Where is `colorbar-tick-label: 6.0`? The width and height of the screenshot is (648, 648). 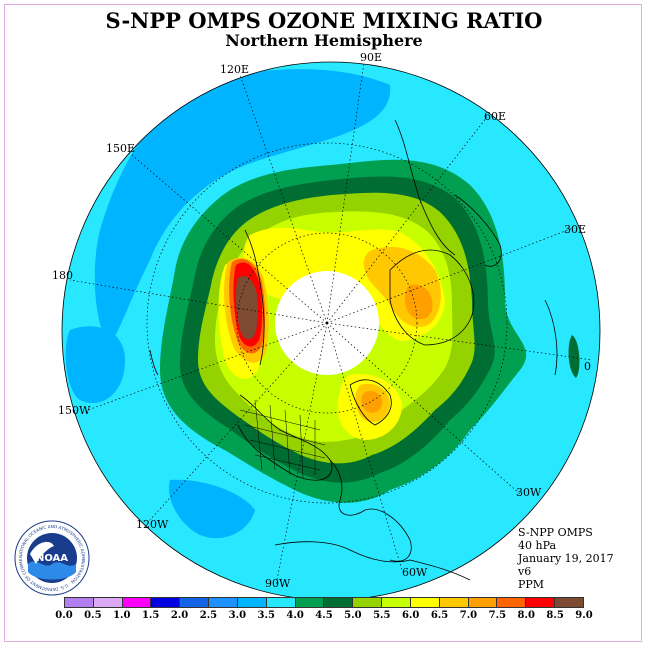 colorbar-tick-label: 6.0 is located at coordinates (410, 615).